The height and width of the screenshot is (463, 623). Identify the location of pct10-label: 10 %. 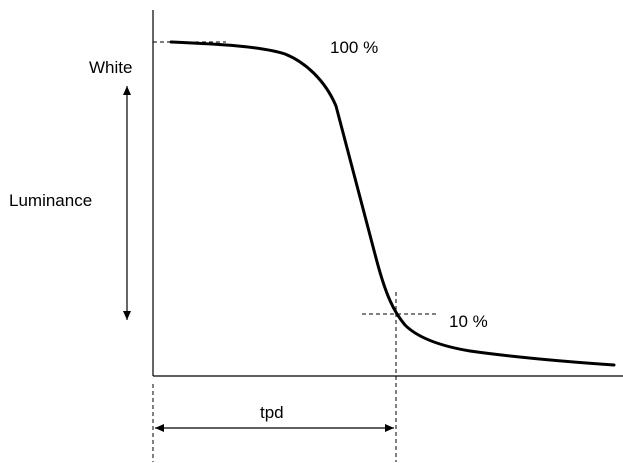
(468, 321).